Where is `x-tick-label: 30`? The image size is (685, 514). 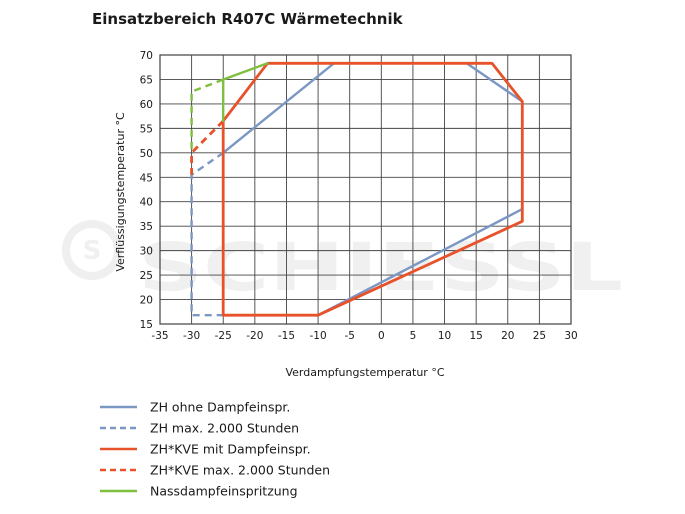 x-tick-label: 30 is located at coordinates (570, 336).